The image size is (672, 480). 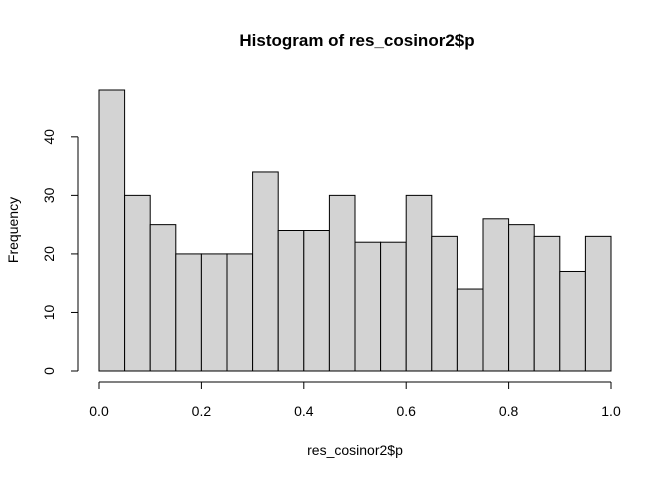 What do you see at coordinates (406, 411) in the screenshot?
I see `x-tick-label-3: 0.6` at bounding box center [406, 411].